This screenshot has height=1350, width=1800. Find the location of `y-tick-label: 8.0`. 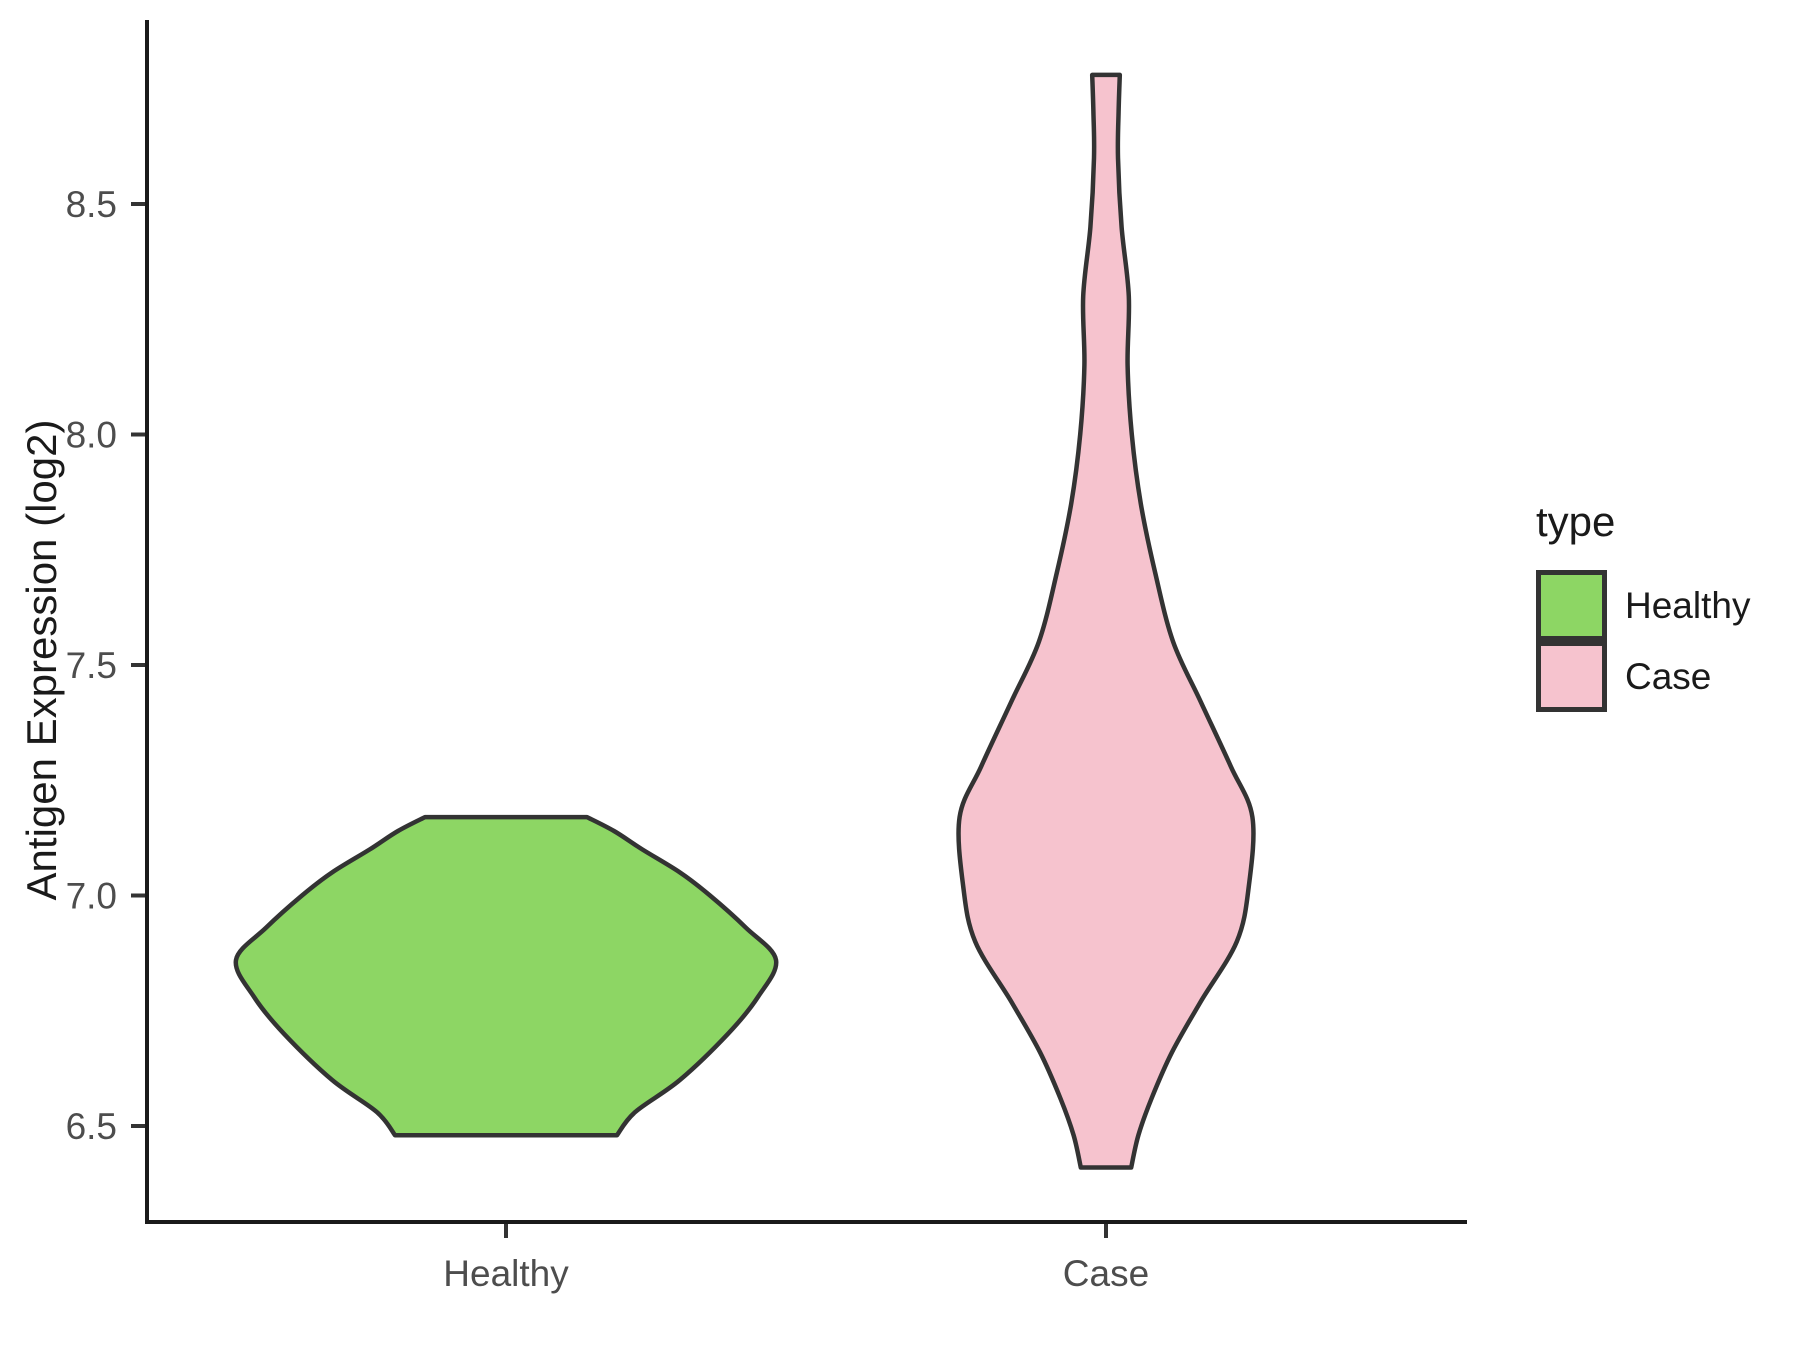

y-tick-label: 8.0 is located at coordinates (91, 435).